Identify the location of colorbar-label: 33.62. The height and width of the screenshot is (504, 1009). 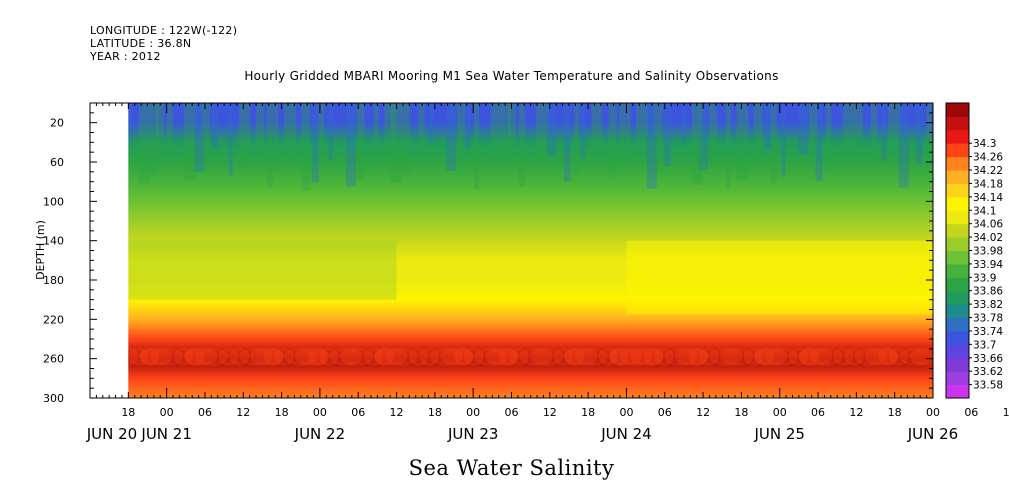
(988, 372).